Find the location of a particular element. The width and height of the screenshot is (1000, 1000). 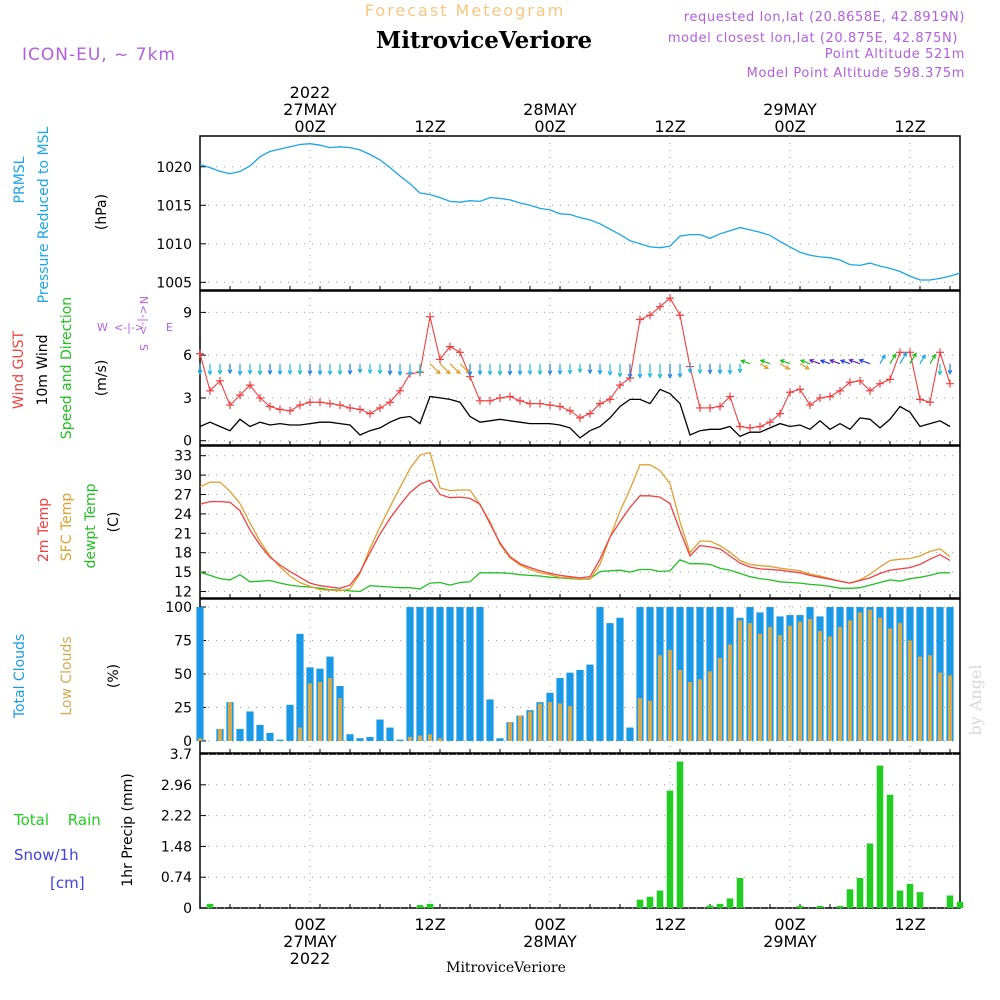

sfc-label: SFC Temp is located at coordinates (67, 527).